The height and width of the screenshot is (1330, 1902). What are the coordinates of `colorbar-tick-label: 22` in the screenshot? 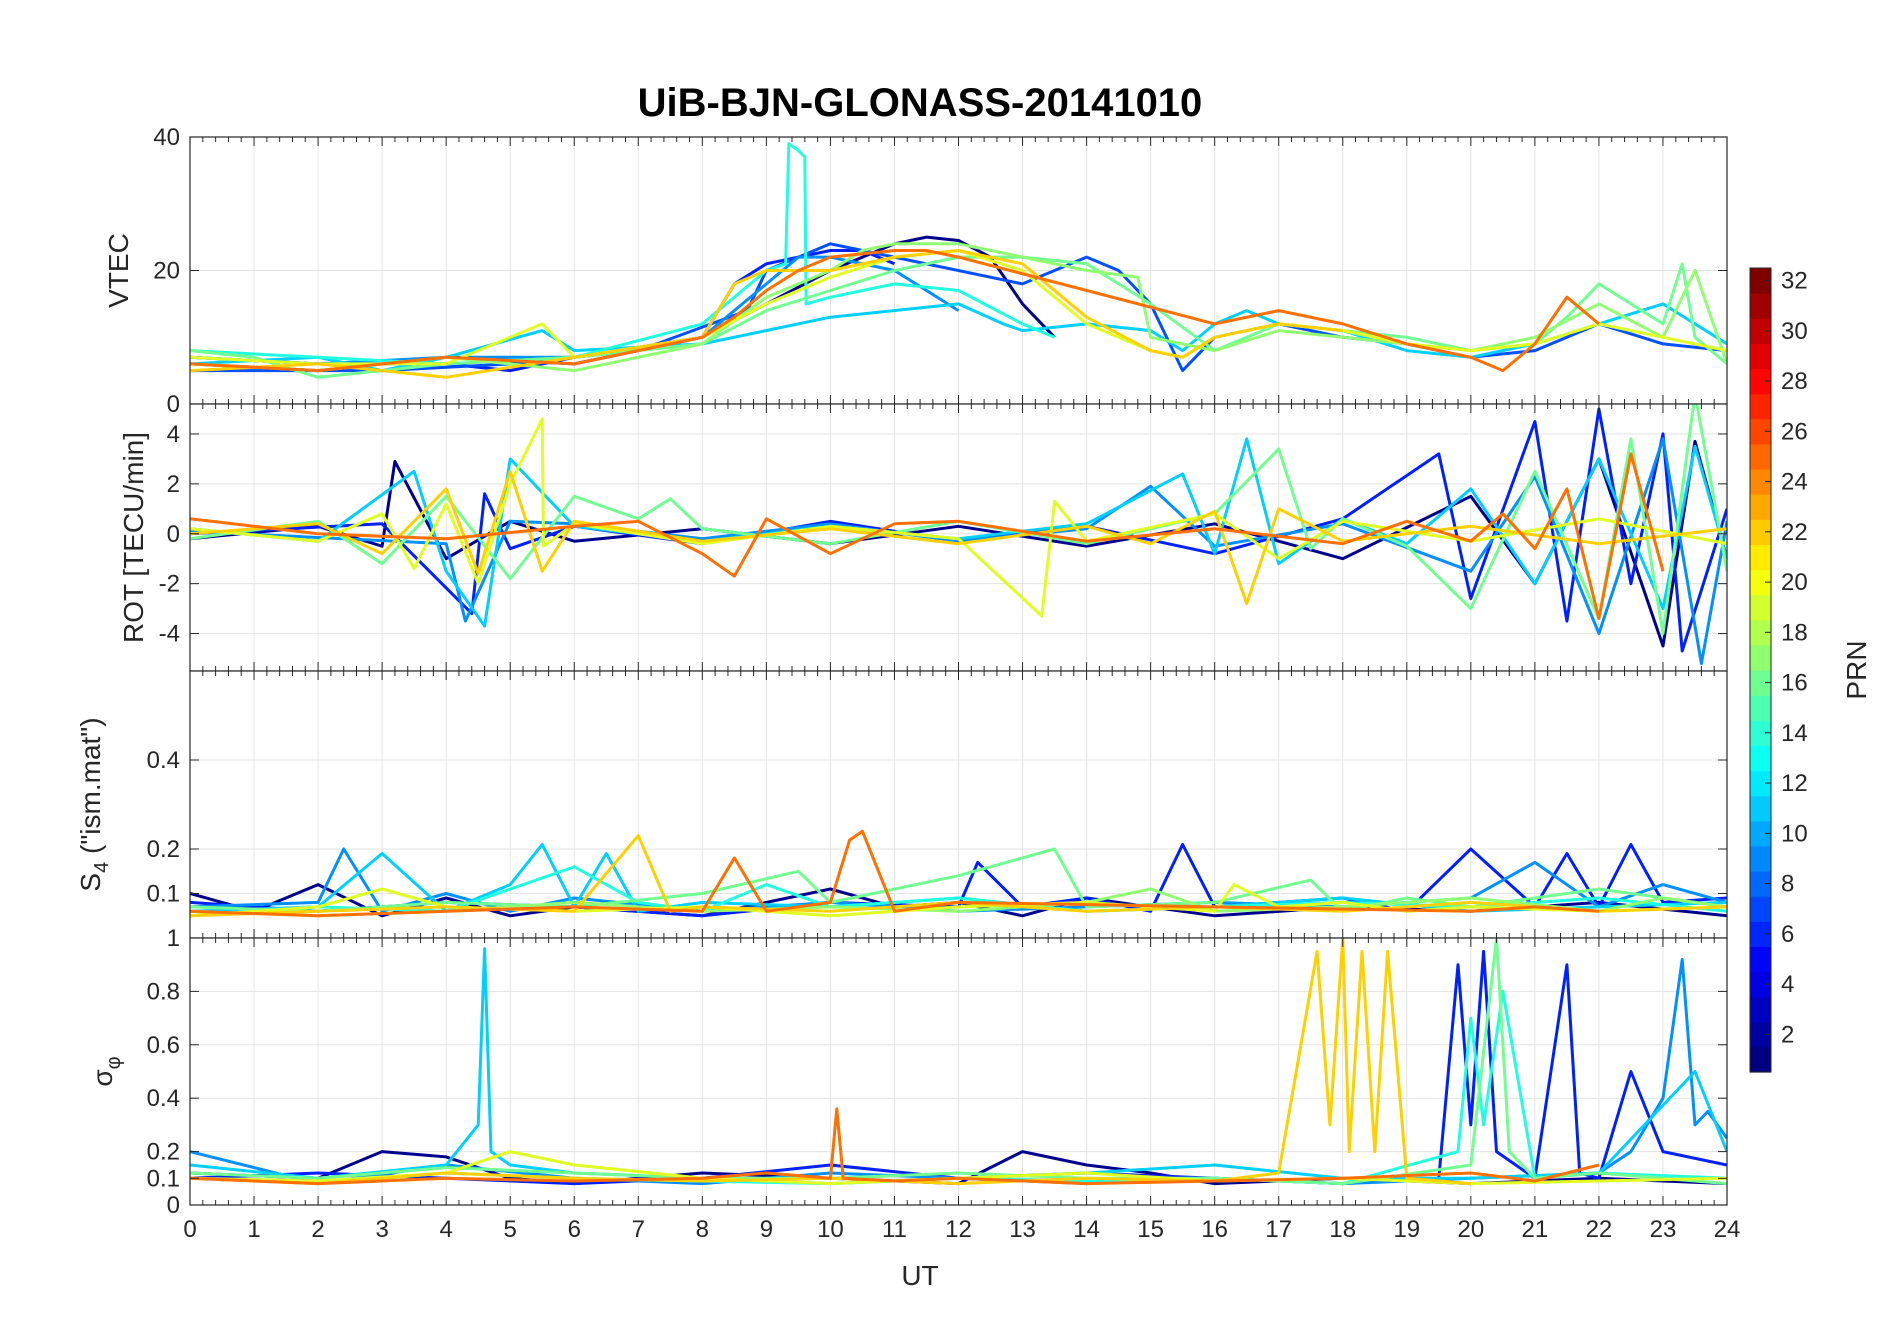 It's located at (1794, 532).